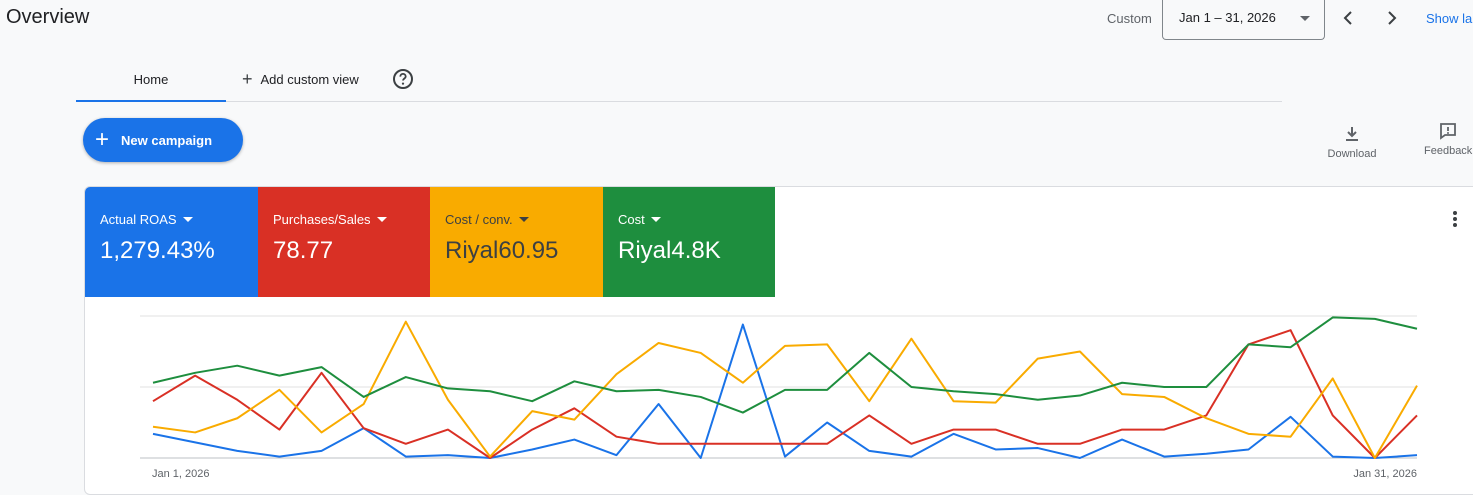  Describe the element at coordinates (679, 80) in the screenshot. I see `view-tabs: Home + Add custom view` at that location.